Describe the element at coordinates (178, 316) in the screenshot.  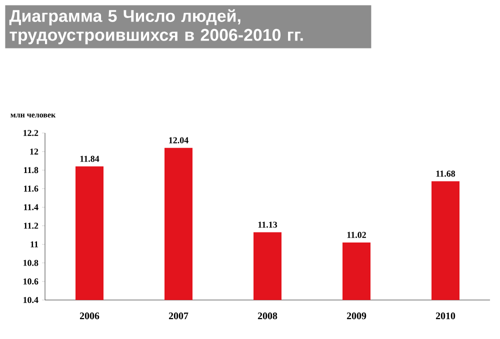
I see `x-tick-label: 2007` at that location.